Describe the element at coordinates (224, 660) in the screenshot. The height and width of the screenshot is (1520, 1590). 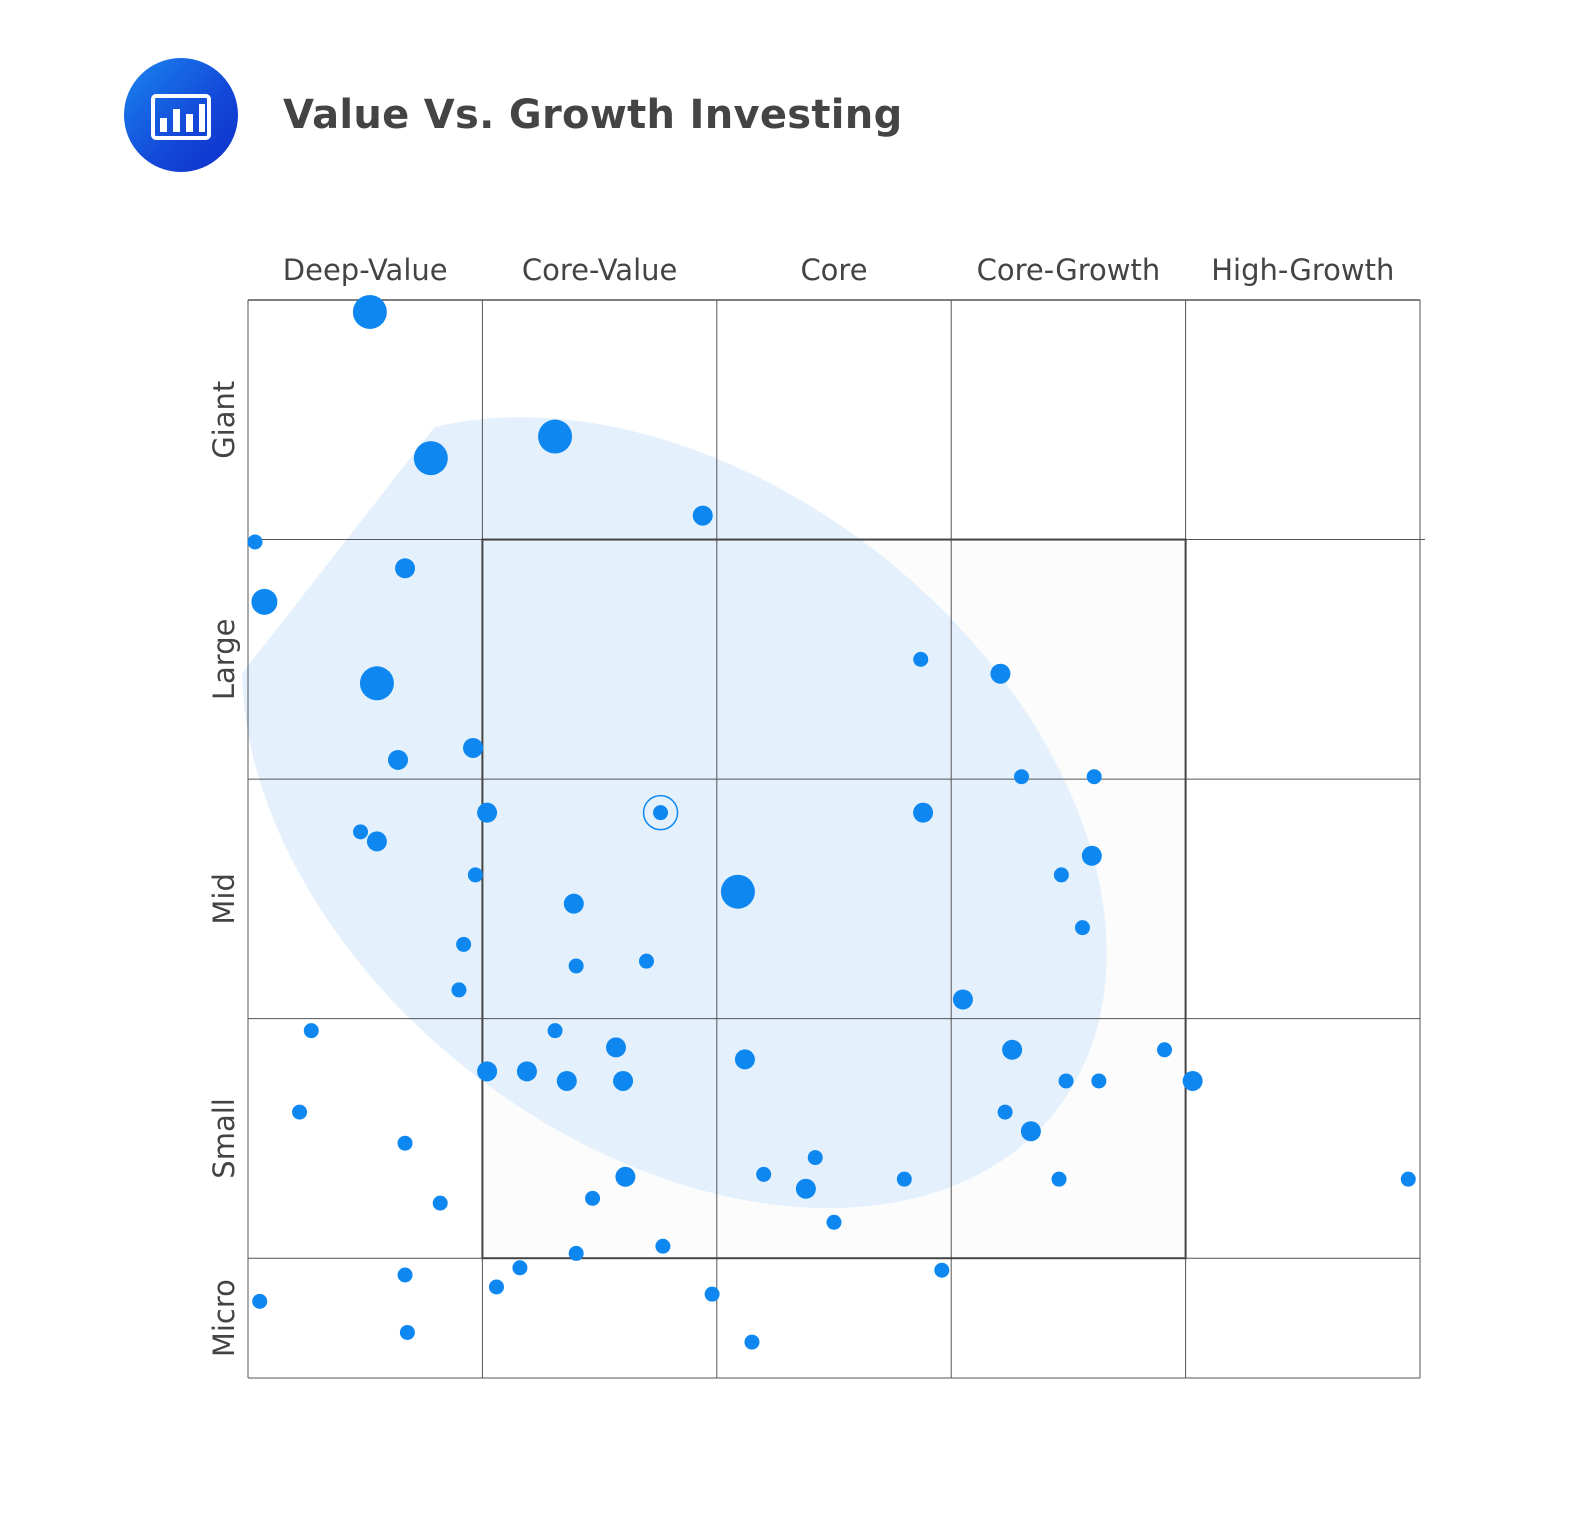
I see `y-tick-label: Large` at that location.